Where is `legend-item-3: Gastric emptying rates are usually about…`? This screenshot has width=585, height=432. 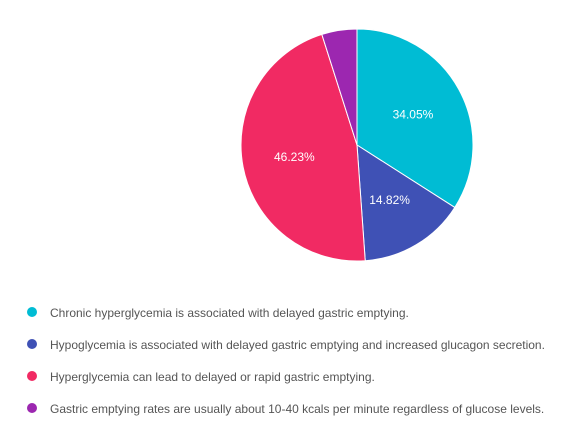
legend-item-3: Gastric emptying rates are usually about… is located at coordinates (301, 416).